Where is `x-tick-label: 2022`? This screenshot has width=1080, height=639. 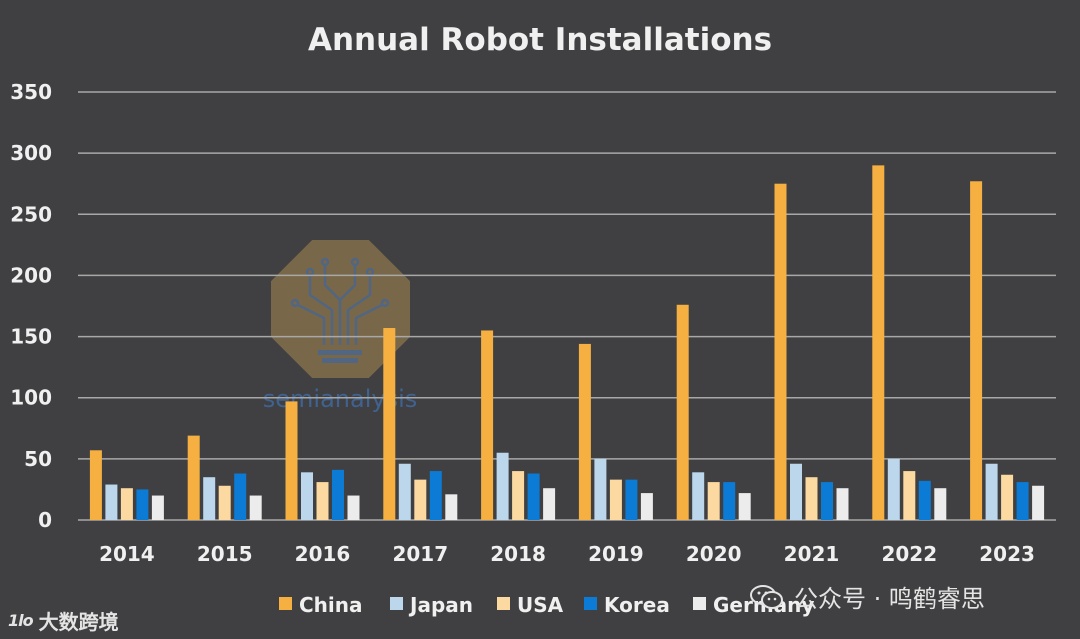 x-tick-label: 2022 is located at coordinates (909, 554).